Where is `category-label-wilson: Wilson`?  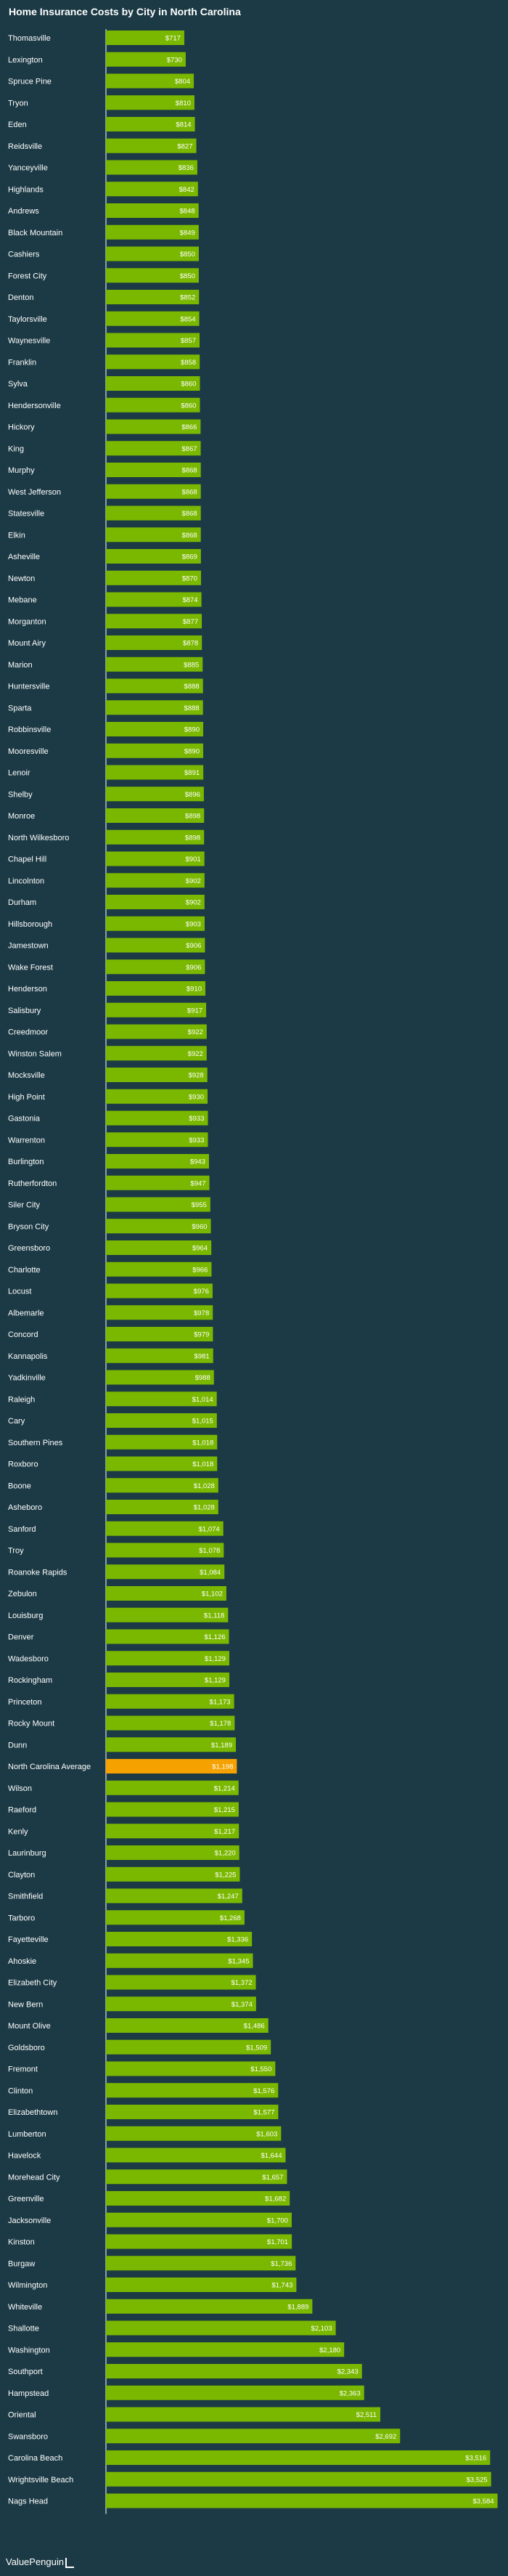
category-label-wilson: Wilson is located at coordinates (20, 1789).